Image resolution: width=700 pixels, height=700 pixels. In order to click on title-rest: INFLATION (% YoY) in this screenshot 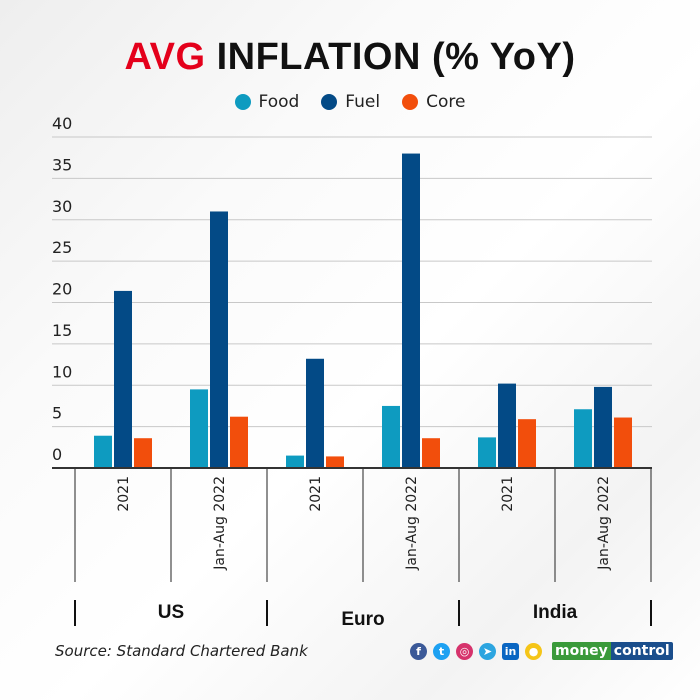, I will do `click(390, 57)`.